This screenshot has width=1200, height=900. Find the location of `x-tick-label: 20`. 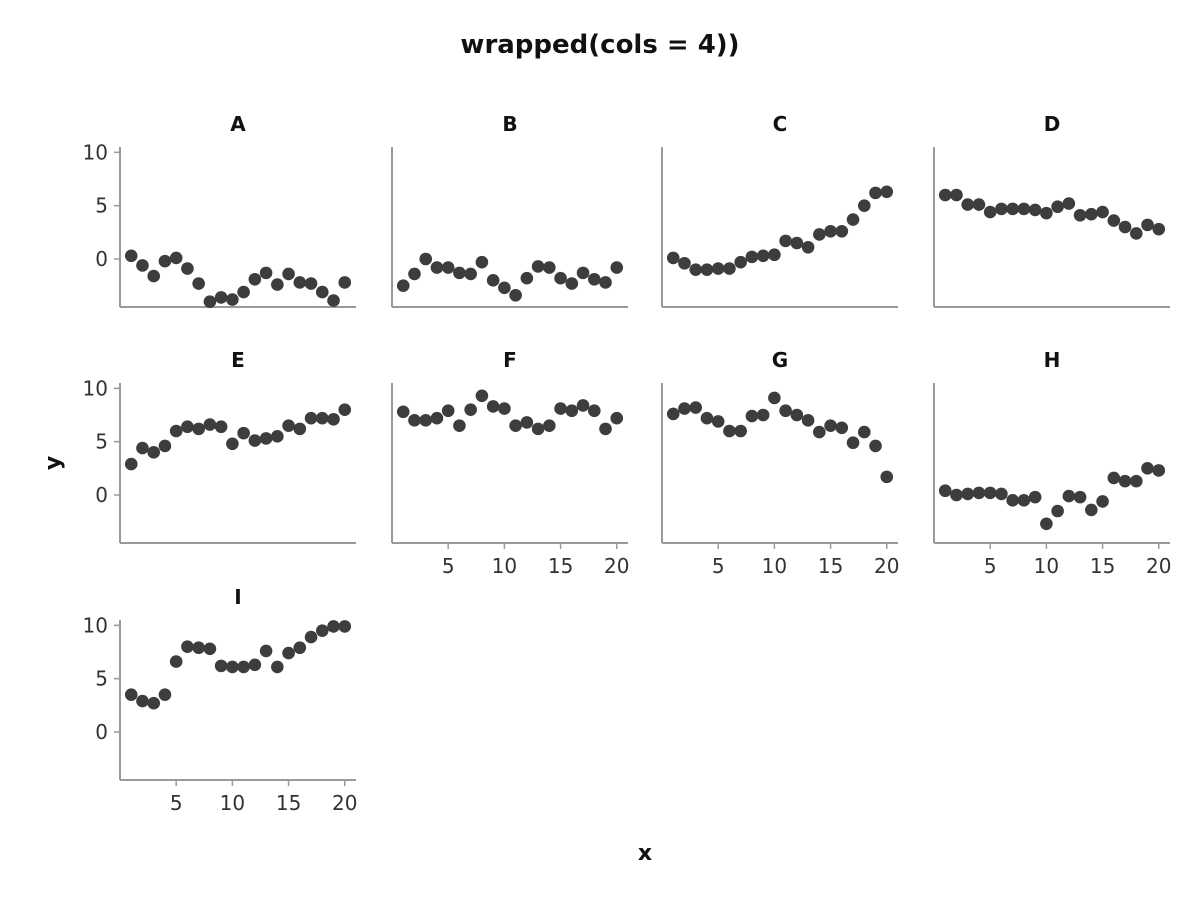

x-tick-label: 20 is located at coordinates (344, 803).